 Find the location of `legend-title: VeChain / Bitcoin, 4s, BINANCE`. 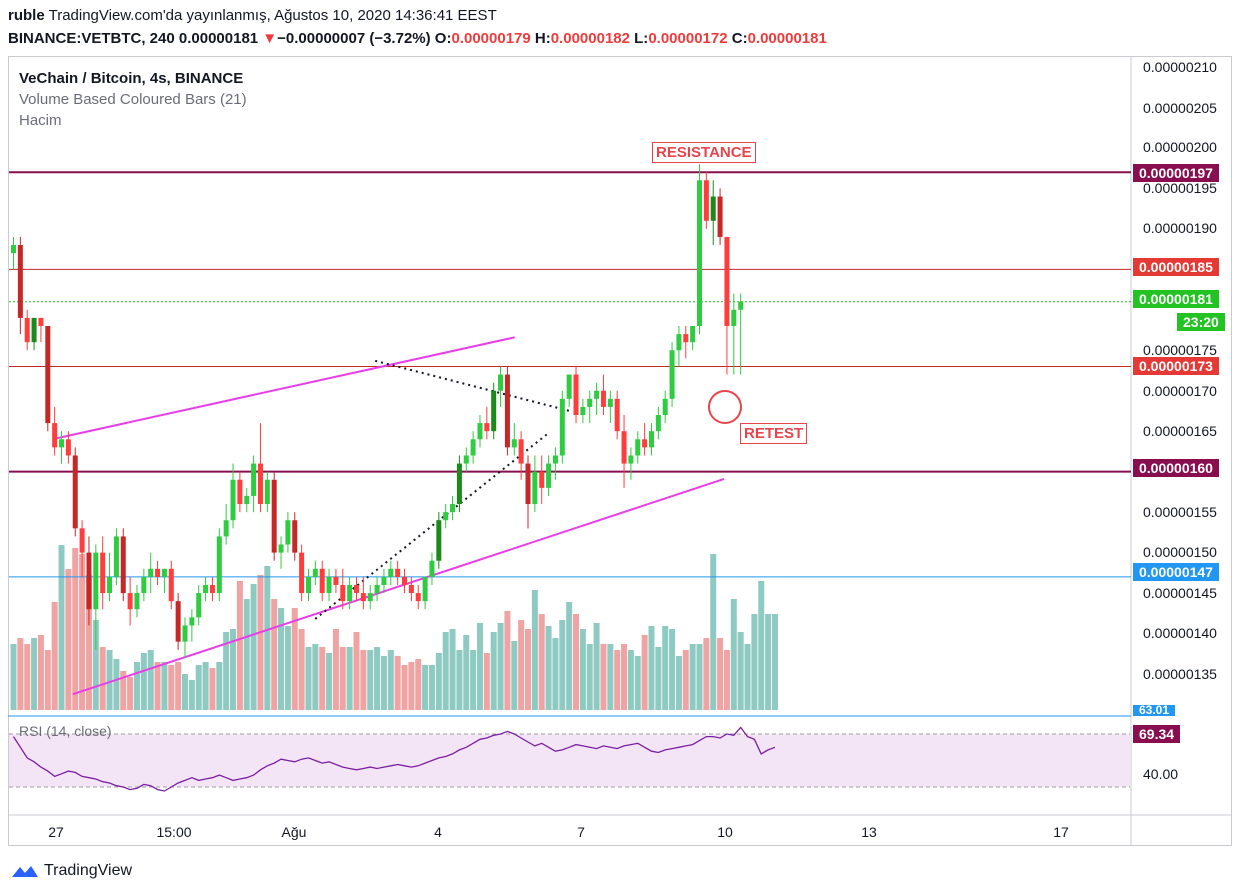

legend-title: VeChain / Bitcoin, 4s, BINANCE is located at coordinates (131, 78).